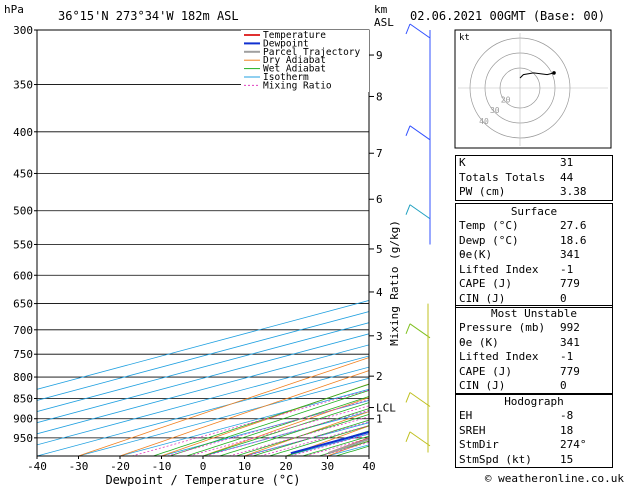 This screenshot has height=486, width=629. What do you see at coordinates (23, 304) in the screenshot?
I see `pressure-tick-label: 650` at bounding box center [23, 304].